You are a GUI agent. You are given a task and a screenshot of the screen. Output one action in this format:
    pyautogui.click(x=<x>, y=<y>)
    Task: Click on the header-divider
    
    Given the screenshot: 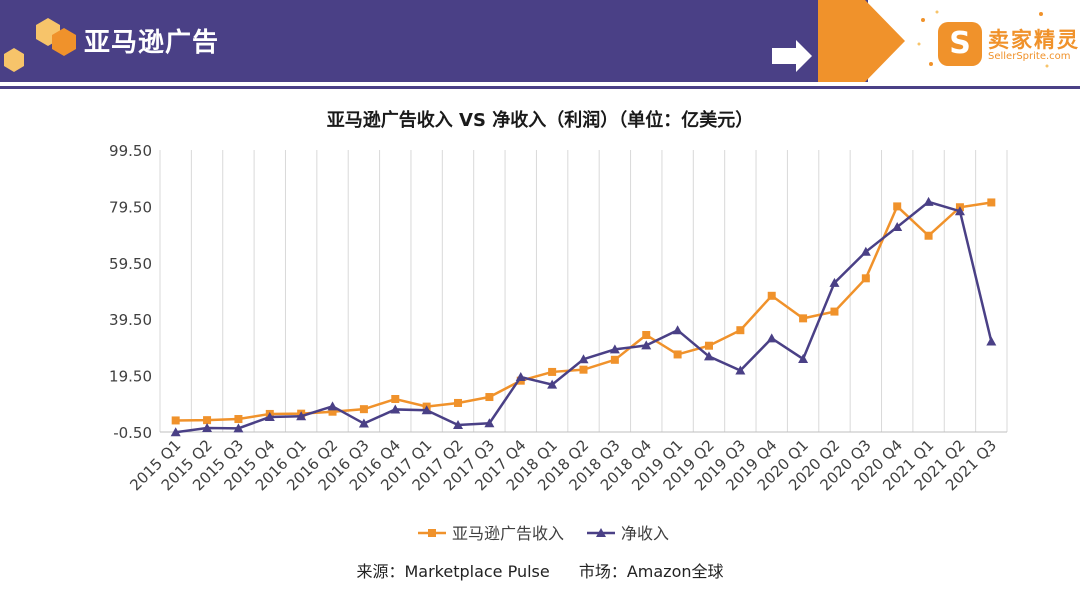 What is the action you would take?
    pyautogui.click(x=540, y=87)
    